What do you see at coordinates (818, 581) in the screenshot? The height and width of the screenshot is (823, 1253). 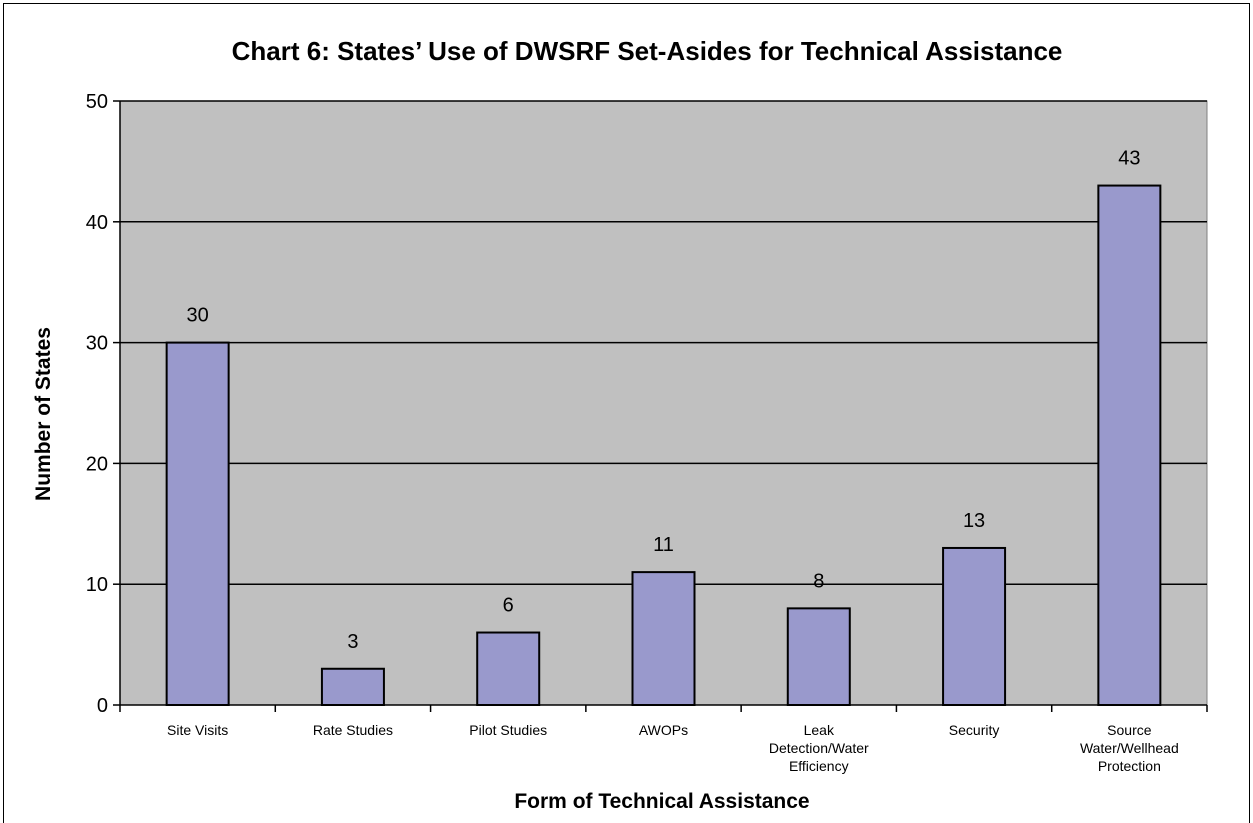 I see `data-label: 8` at bounding box center [818, 581].